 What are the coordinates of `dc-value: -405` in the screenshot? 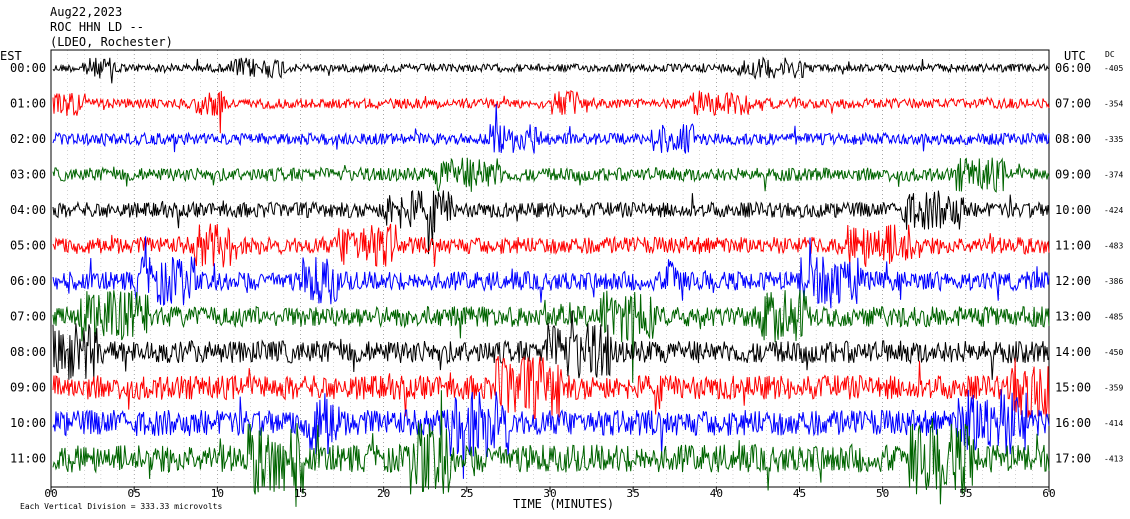 It's located at (1113, 68).